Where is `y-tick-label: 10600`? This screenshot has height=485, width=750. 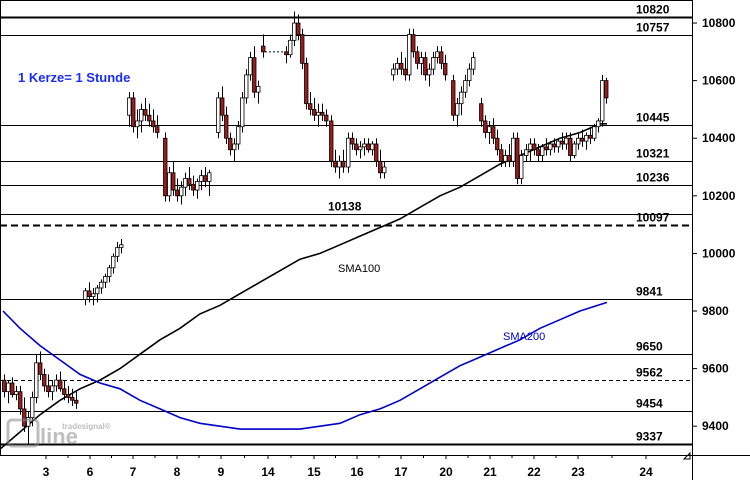
y-tick-label: 10600 is located at coordinates (719, 81).